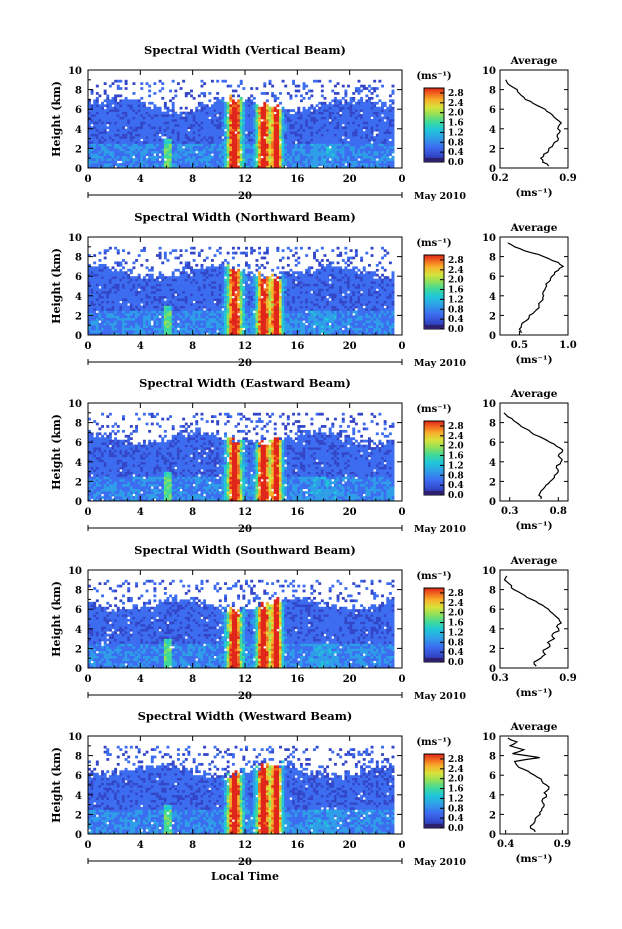 The height and width of the screenshot is (929, 622). I want to click on colorbar-tick-label: 2.4, so click(456, 104).